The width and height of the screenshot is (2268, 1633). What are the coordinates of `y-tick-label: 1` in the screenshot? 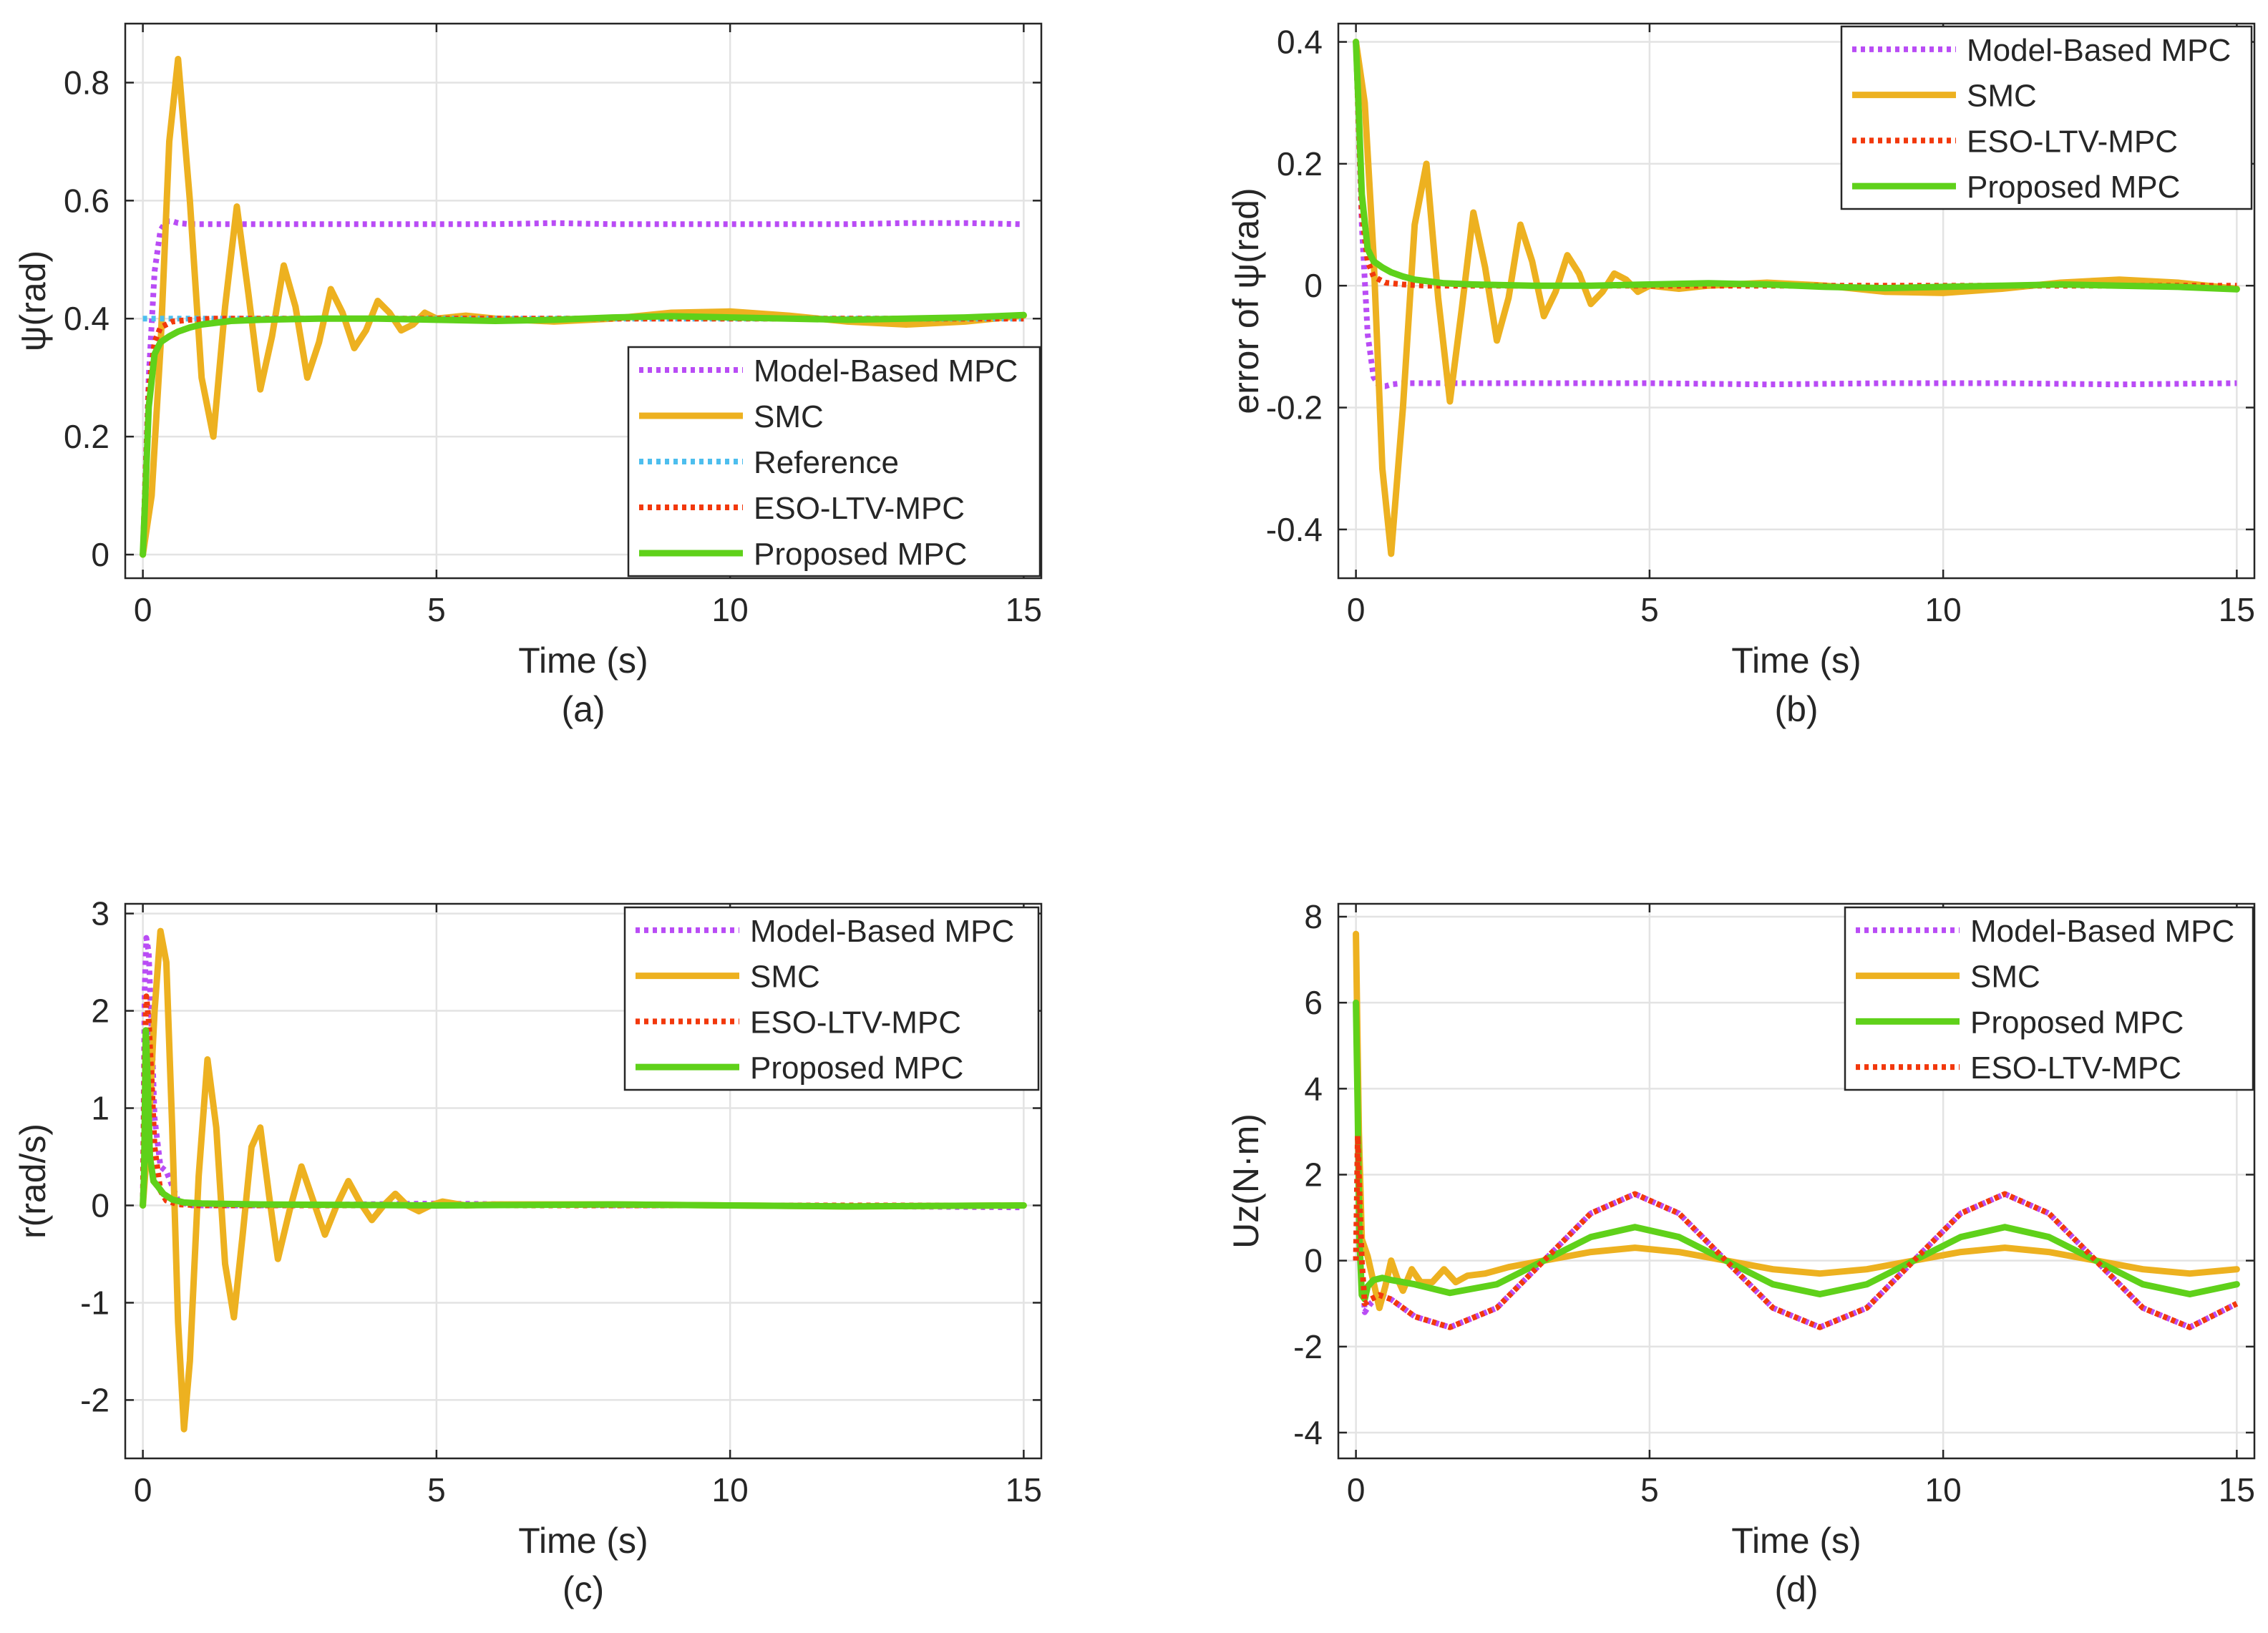 It's located at (100, 1109).